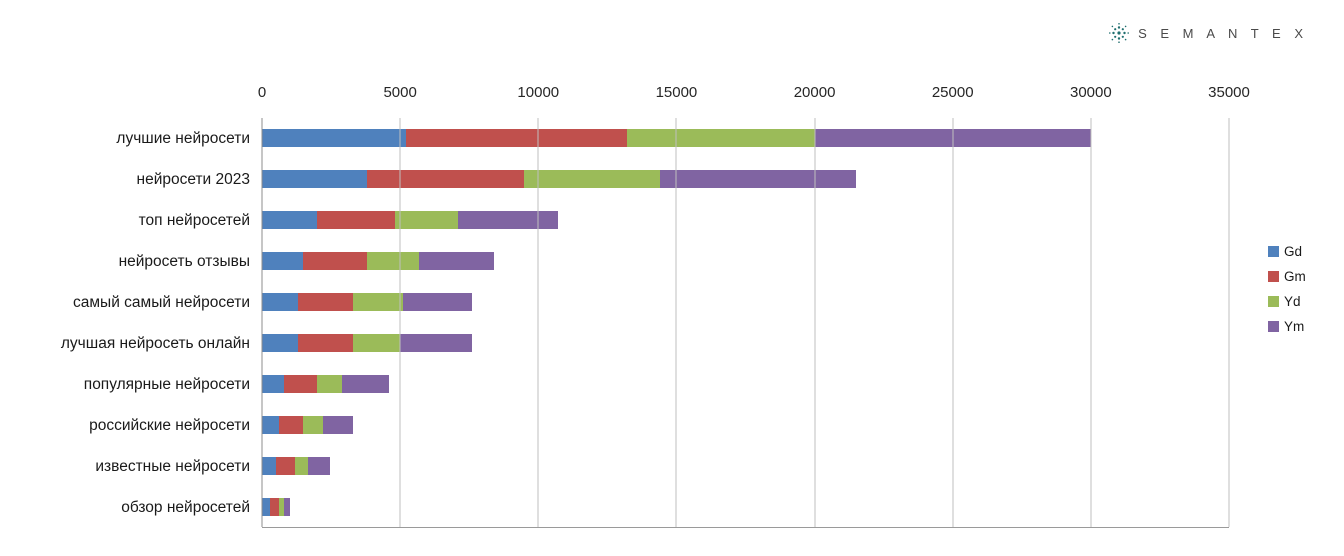 This screenshot has height=556, width=1344. I want to click on x-tick-label: 20000, so click(814, 92).